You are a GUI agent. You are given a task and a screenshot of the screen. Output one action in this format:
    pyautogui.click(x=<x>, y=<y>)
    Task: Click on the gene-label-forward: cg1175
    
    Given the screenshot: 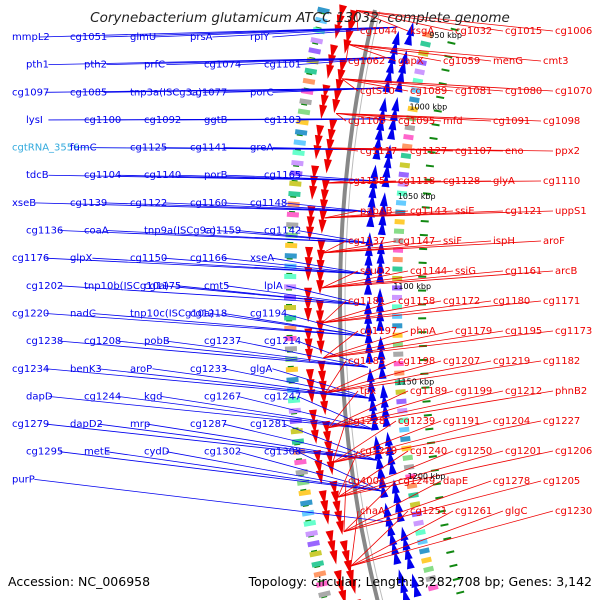 What is the action you would take?
    pyautogui.click(x=162, y=286)
    